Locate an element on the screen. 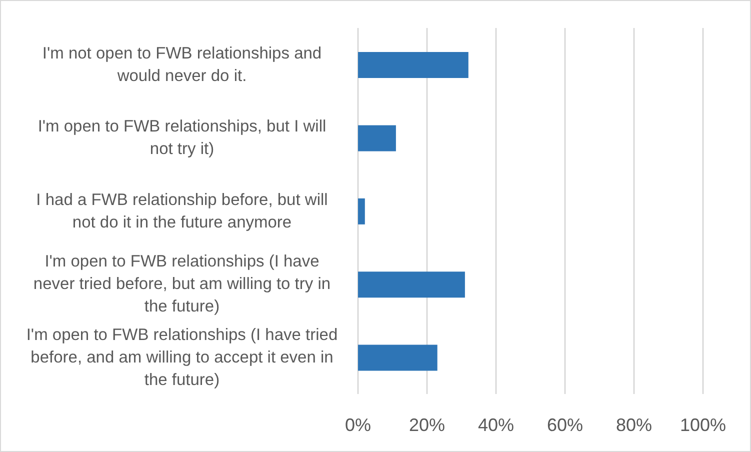 This screenshot has height=452, width=751. y-tick-label: I'm open to FWB relationships, but I will not try it) is located at coordinates (182, 138).